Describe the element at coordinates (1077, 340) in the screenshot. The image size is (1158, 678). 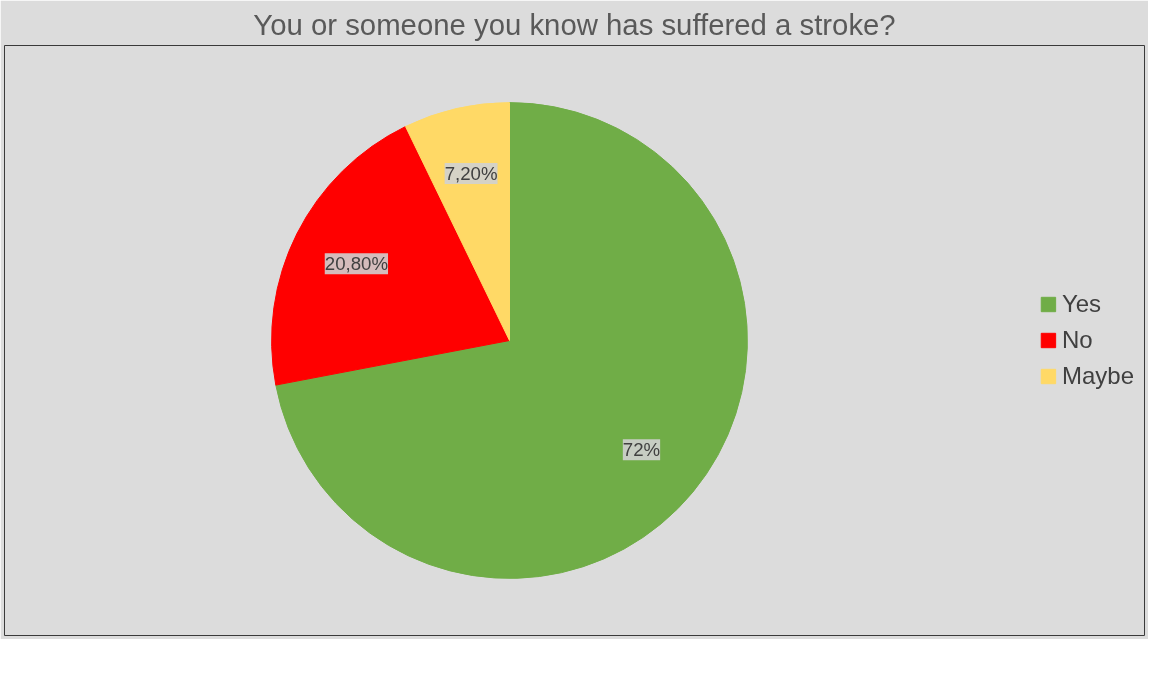
I see `legend-label: No` at that location.